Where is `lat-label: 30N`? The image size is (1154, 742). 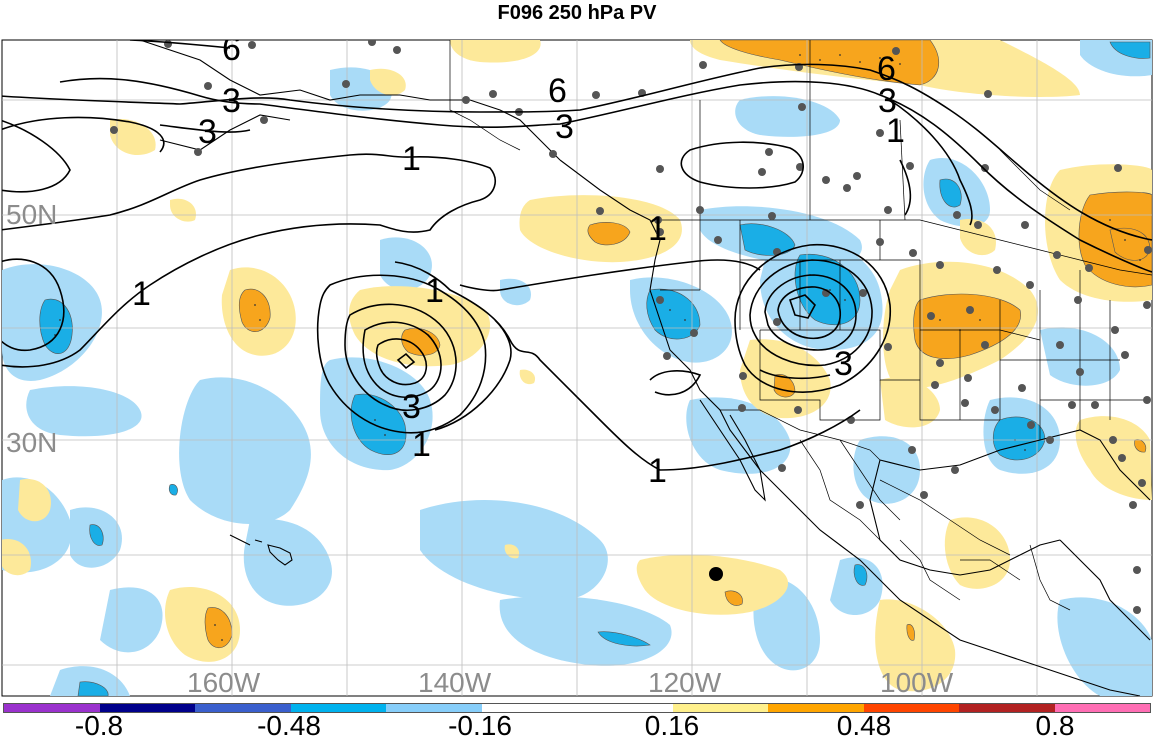
lat-label: 30N is located at coordinates (31, 442).